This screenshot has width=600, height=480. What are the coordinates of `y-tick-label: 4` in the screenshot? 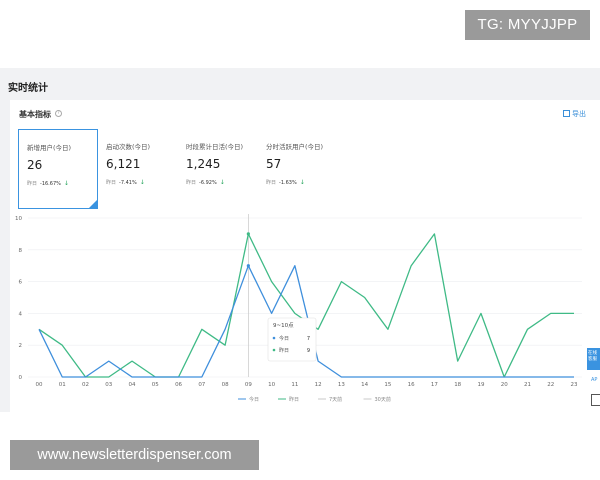 It's located at (21, 314).